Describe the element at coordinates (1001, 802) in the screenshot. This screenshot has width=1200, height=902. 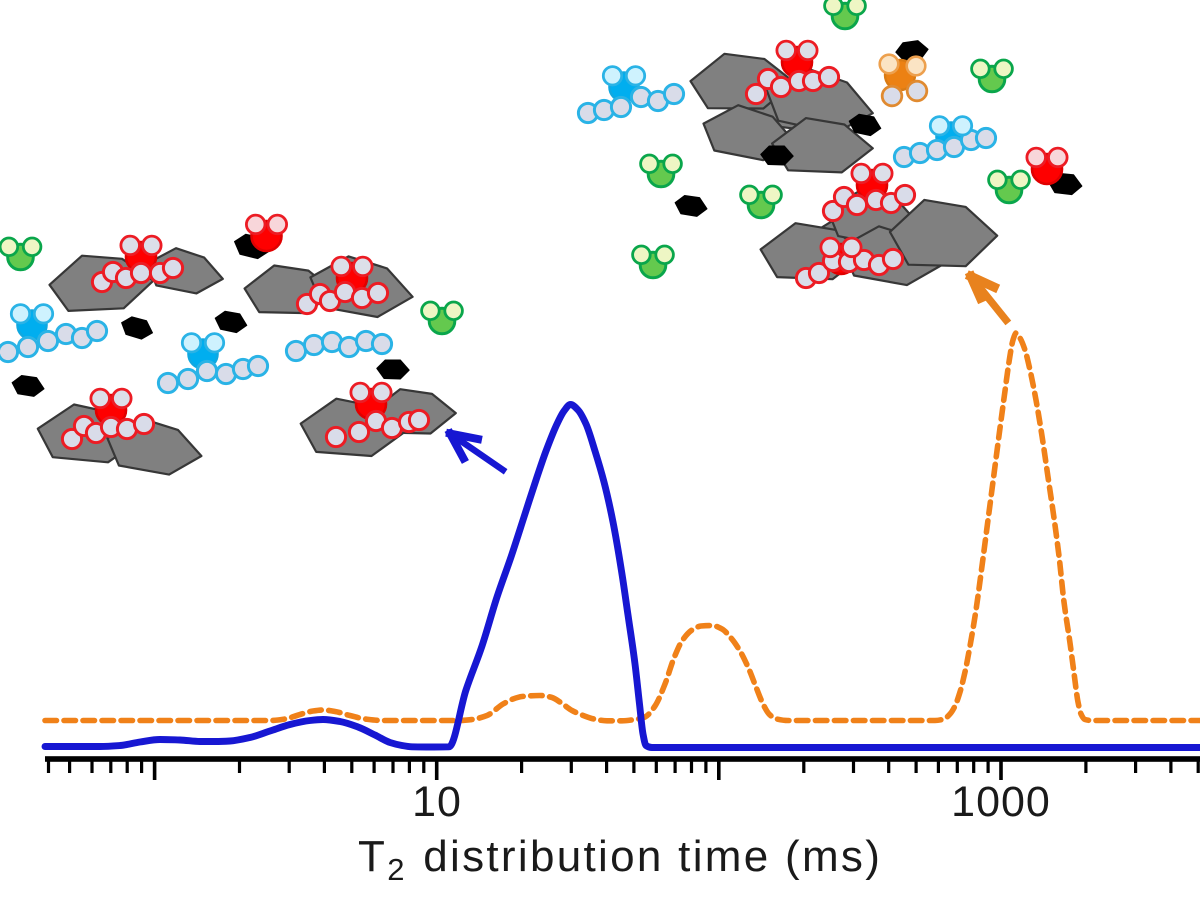
I see `svg-text: 1000` at that location.